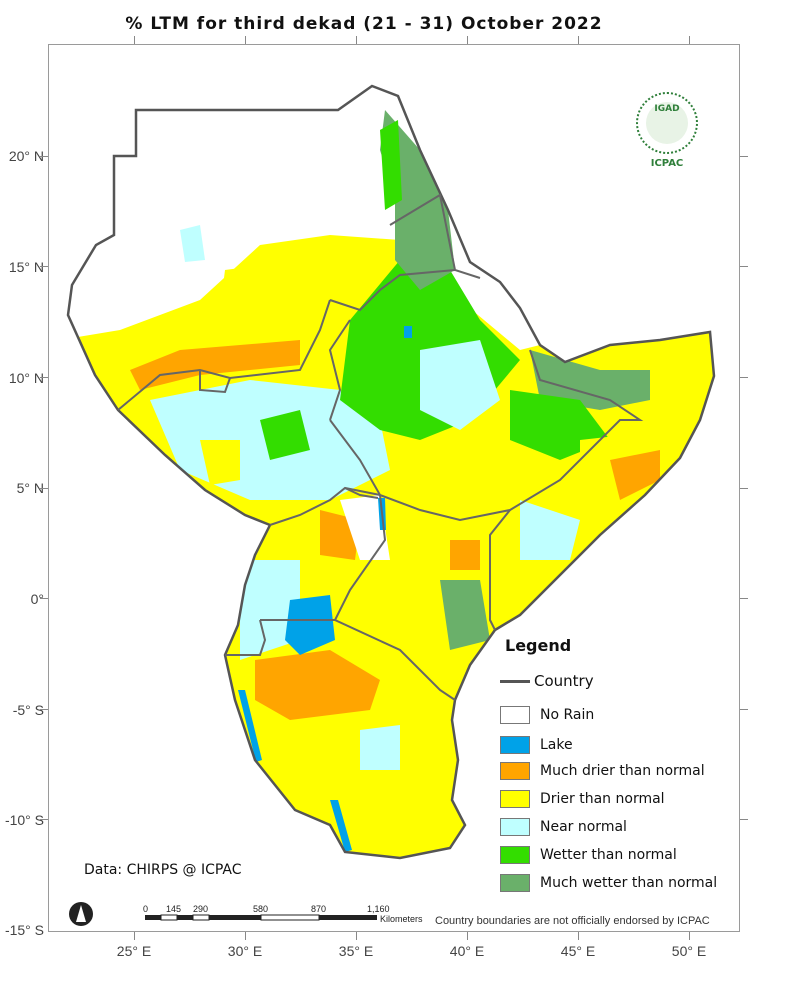 The image size is (786, 981). I want to click on lat-label-15s: -15° S, so click(24, 930).